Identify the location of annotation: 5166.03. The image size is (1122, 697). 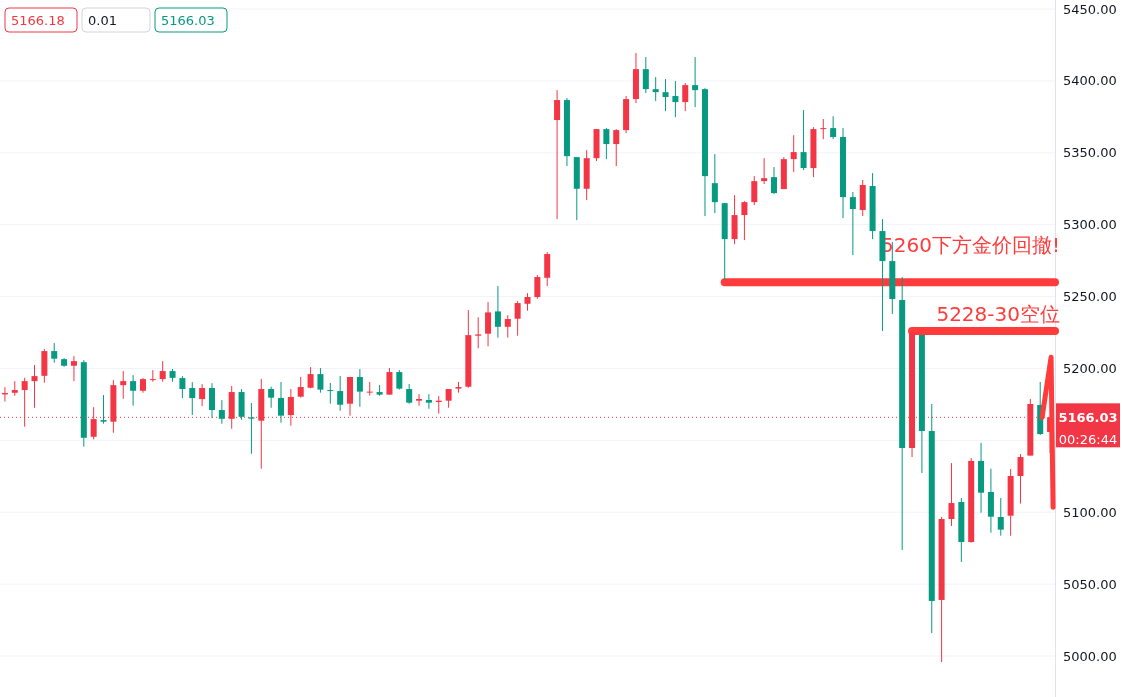
(188, 20).